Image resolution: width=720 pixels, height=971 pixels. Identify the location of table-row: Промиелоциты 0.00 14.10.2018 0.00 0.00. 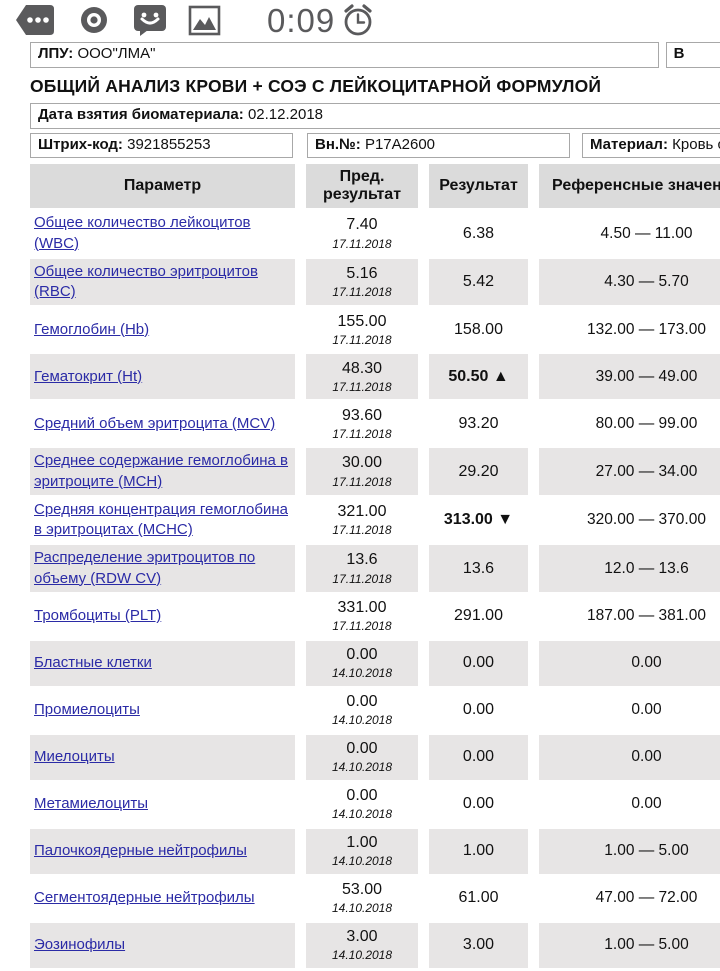
(375, 710).